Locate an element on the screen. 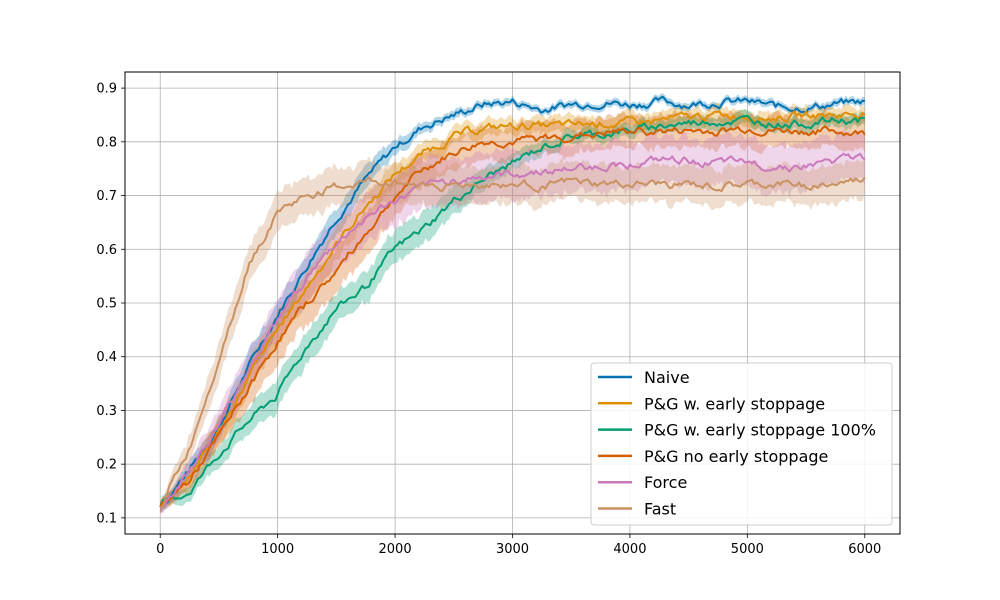 This screenshot has height=600, width=1000. y-tick-label: 0.3 is located at coordinates (106, 411).